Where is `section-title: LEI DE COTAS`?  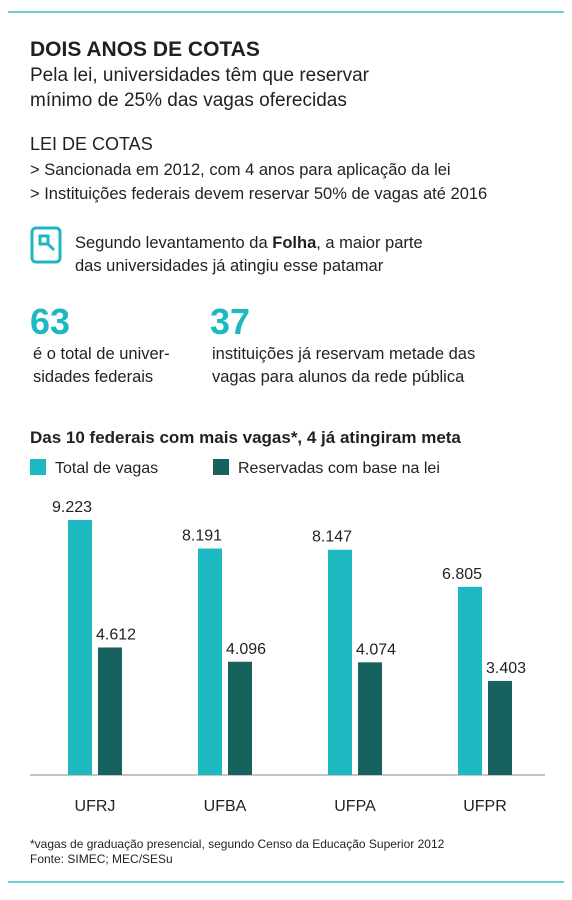
section-title: LEI DE COTAS is located at coordinates (91, 144).